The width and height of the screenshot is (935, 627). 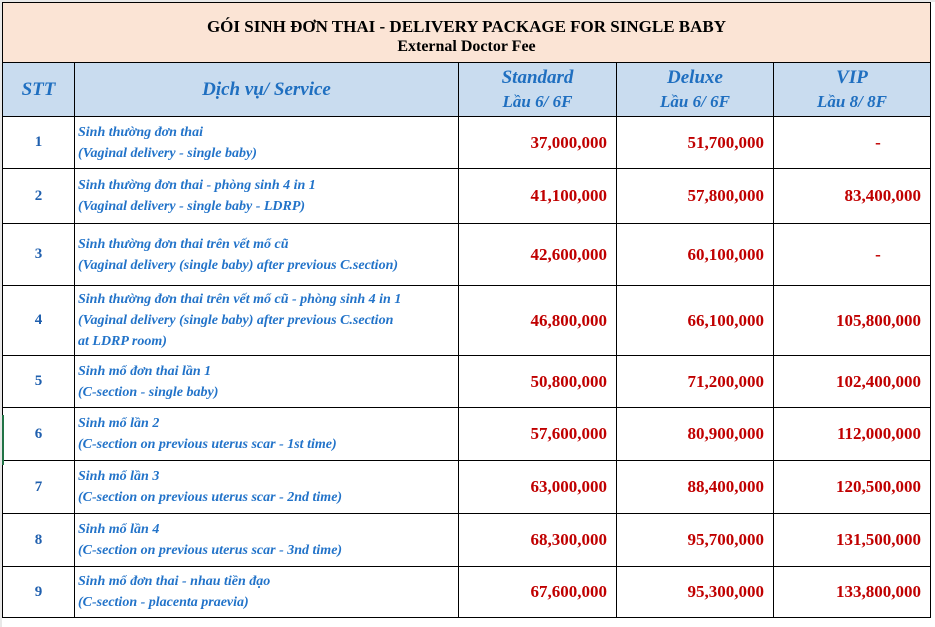 I want to click on header-deluxe: Deluxe Lầu 6/ 6F, so click(x=695, y=89).